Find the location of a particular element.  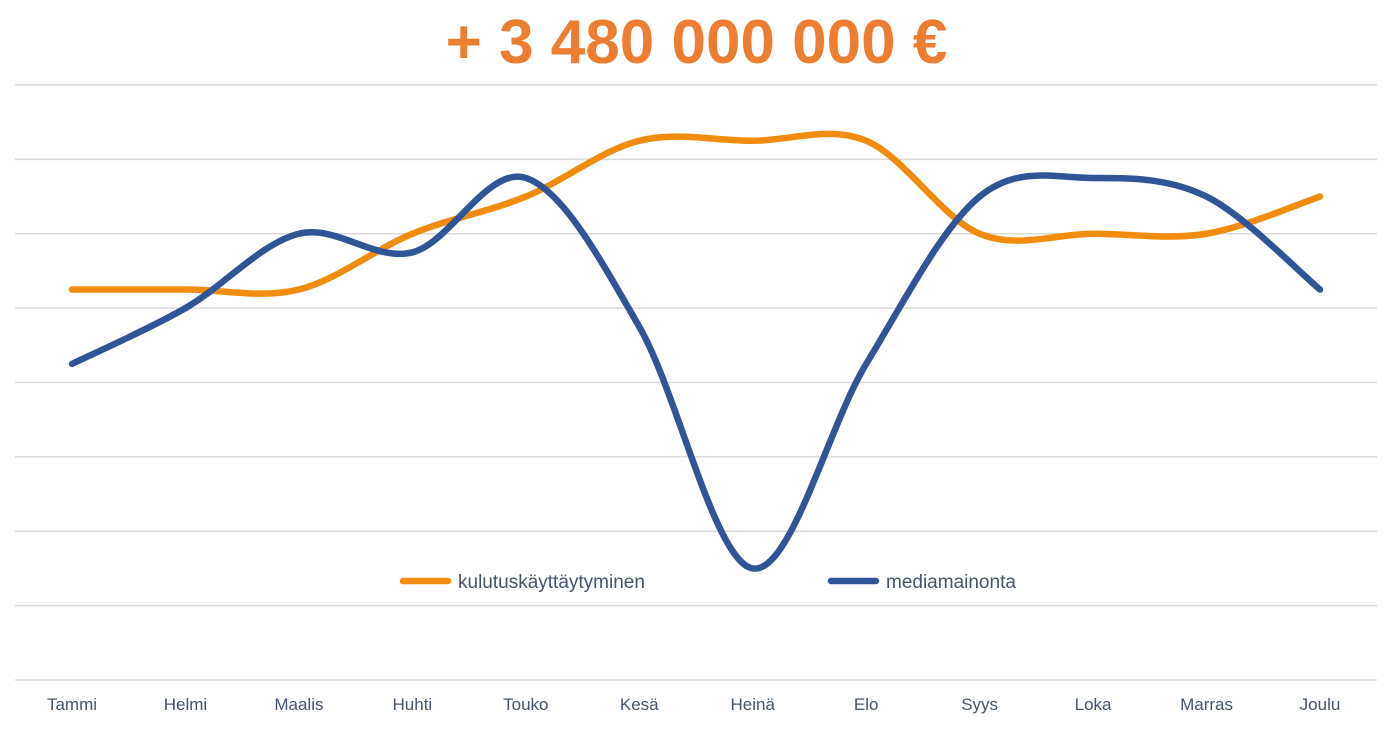

x-tick-label: Kesä is located at coordinates (639, 704).